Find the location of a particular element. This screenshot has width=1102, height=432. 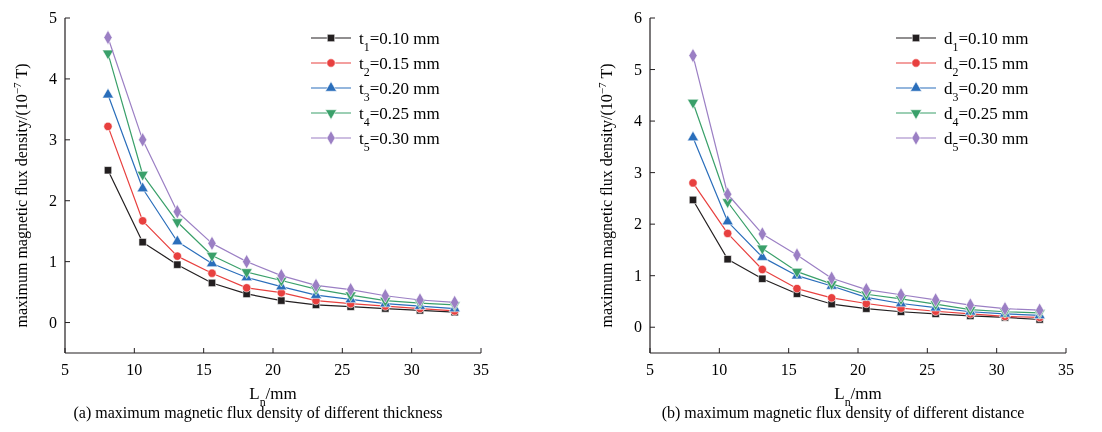

legend-label: d$_{4}$=0.25 mm is located at coordinates (986, 116).